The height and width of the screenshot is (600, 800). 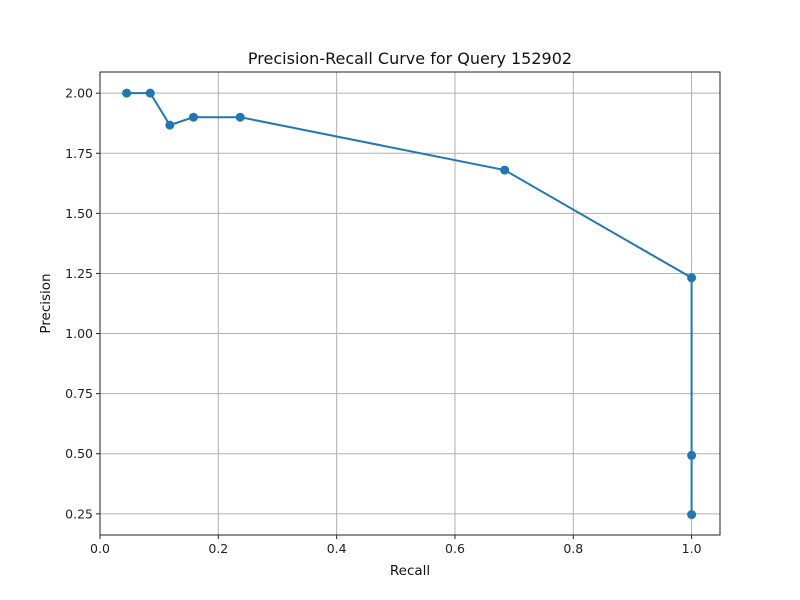 What do you see at coordinates (410, 58) in the screenshot?
I see `chart-title: Precision-Recall Curve for Query 152902` at bounding box center [410, 58].